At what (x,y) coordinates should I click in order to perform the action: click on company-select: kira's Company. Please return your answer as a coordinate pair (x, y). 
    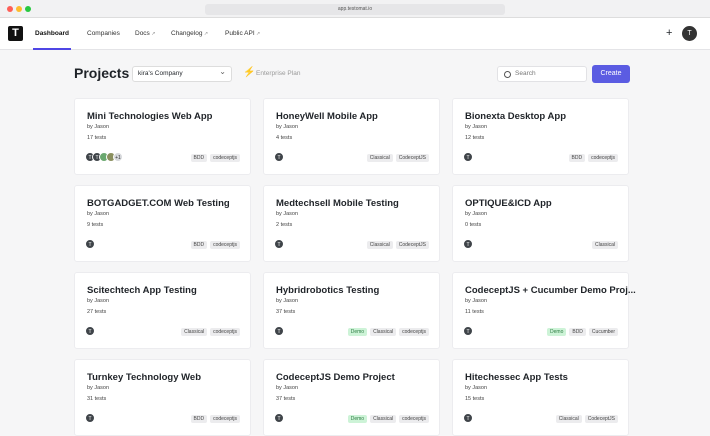
    Looking at the image, I should click on (182, 73).